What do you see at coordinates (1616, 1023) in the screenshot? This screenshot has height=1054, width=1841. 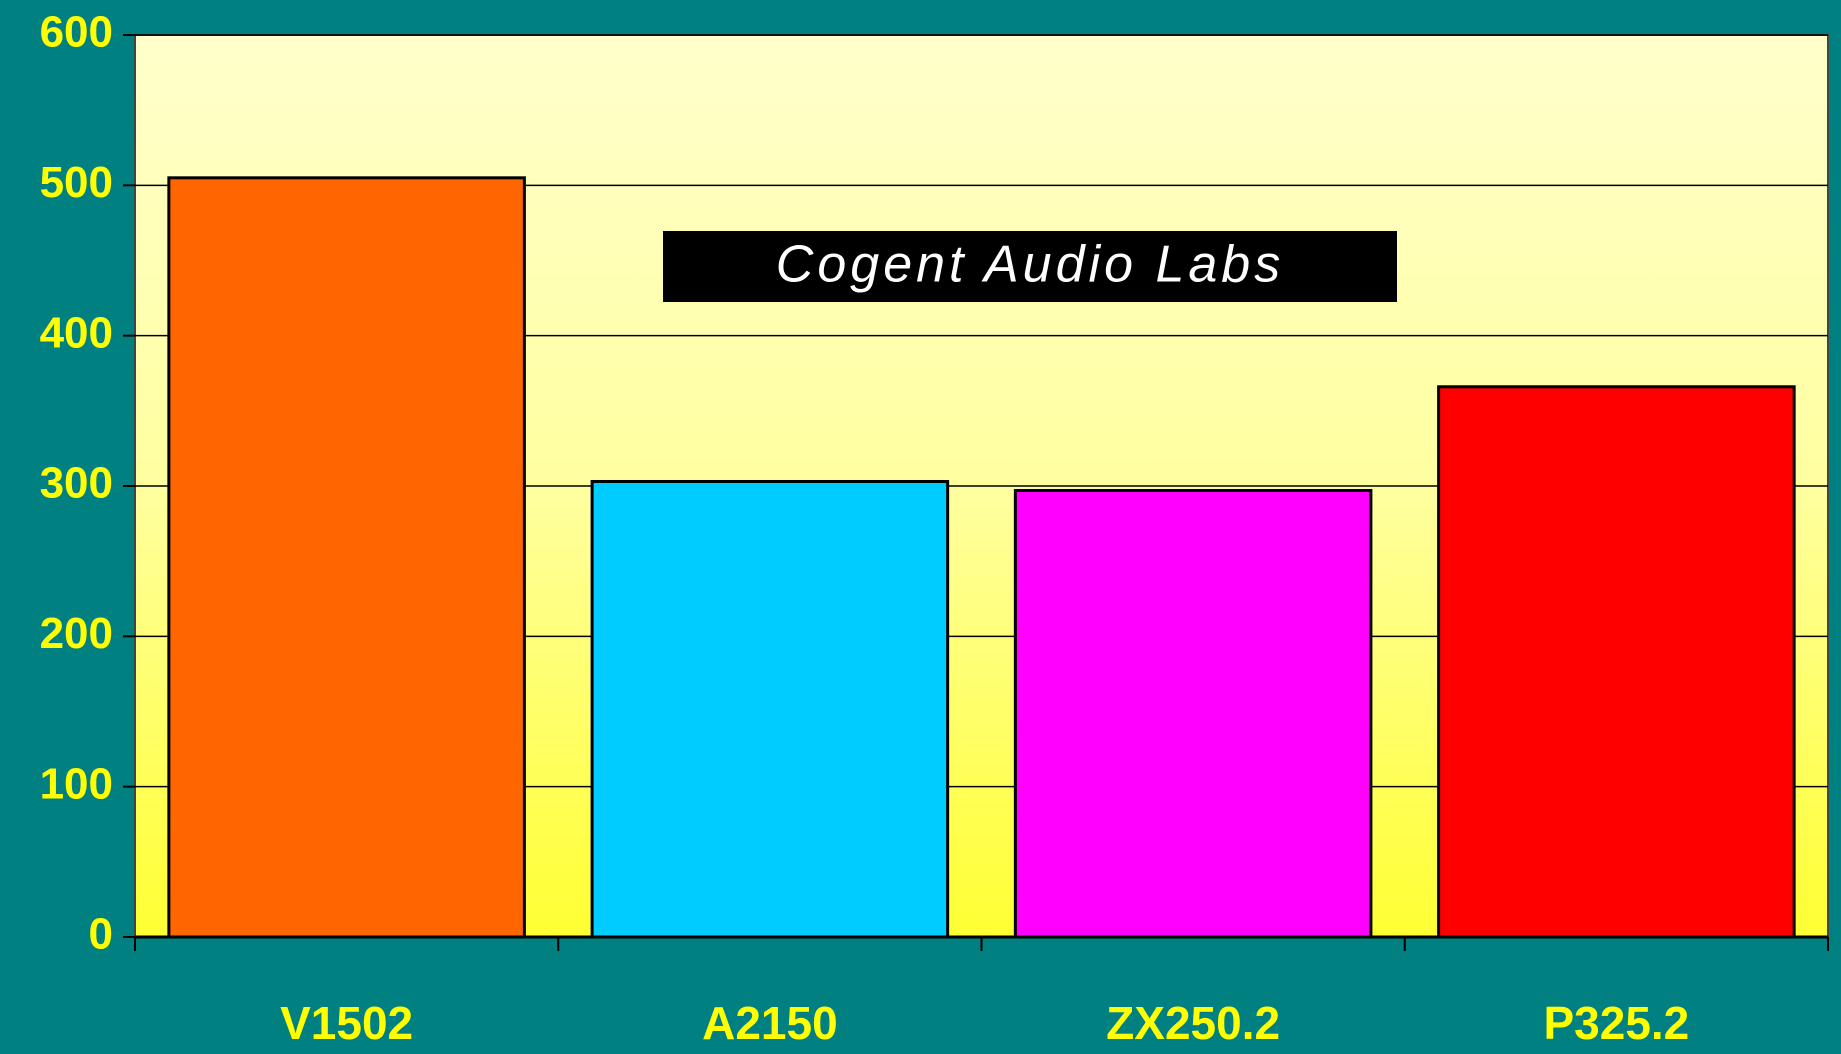 I see `x-tick-label: P325.2` at bounding box center [1616, 1023].